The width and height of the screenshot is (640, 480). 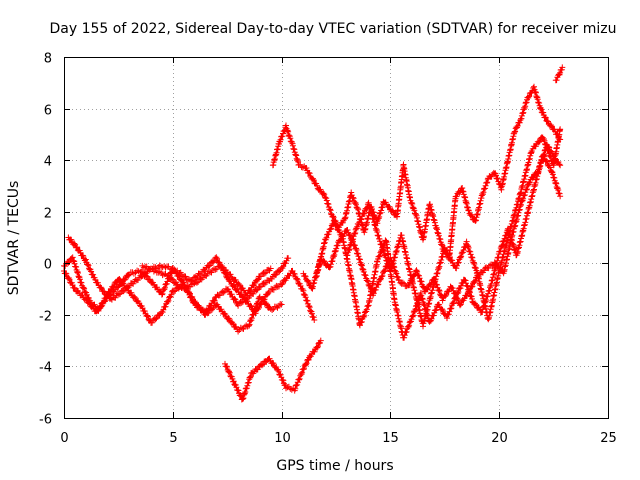 What do you see at coordinates (45, 317) in the screenshot?
I see `y-tick-label: -2` at bounding box center [45, 317].